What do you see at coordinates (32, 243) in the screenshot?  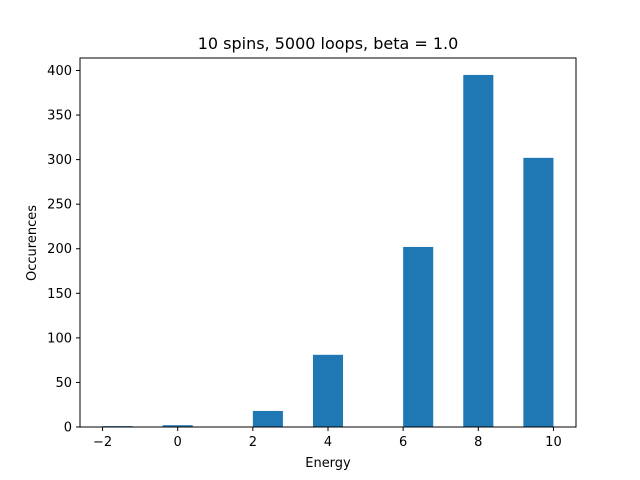 I see `y-axis-label: Occurences` at bounding box center [32, 243].